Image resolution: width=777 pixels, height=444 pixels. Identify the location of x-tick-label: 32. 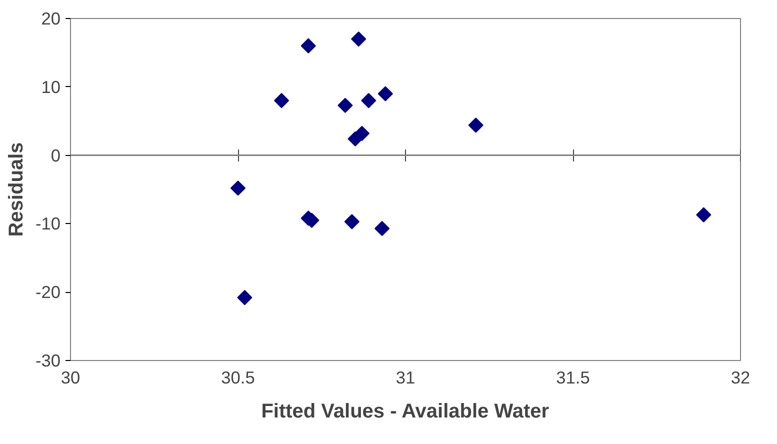
(740, 378).